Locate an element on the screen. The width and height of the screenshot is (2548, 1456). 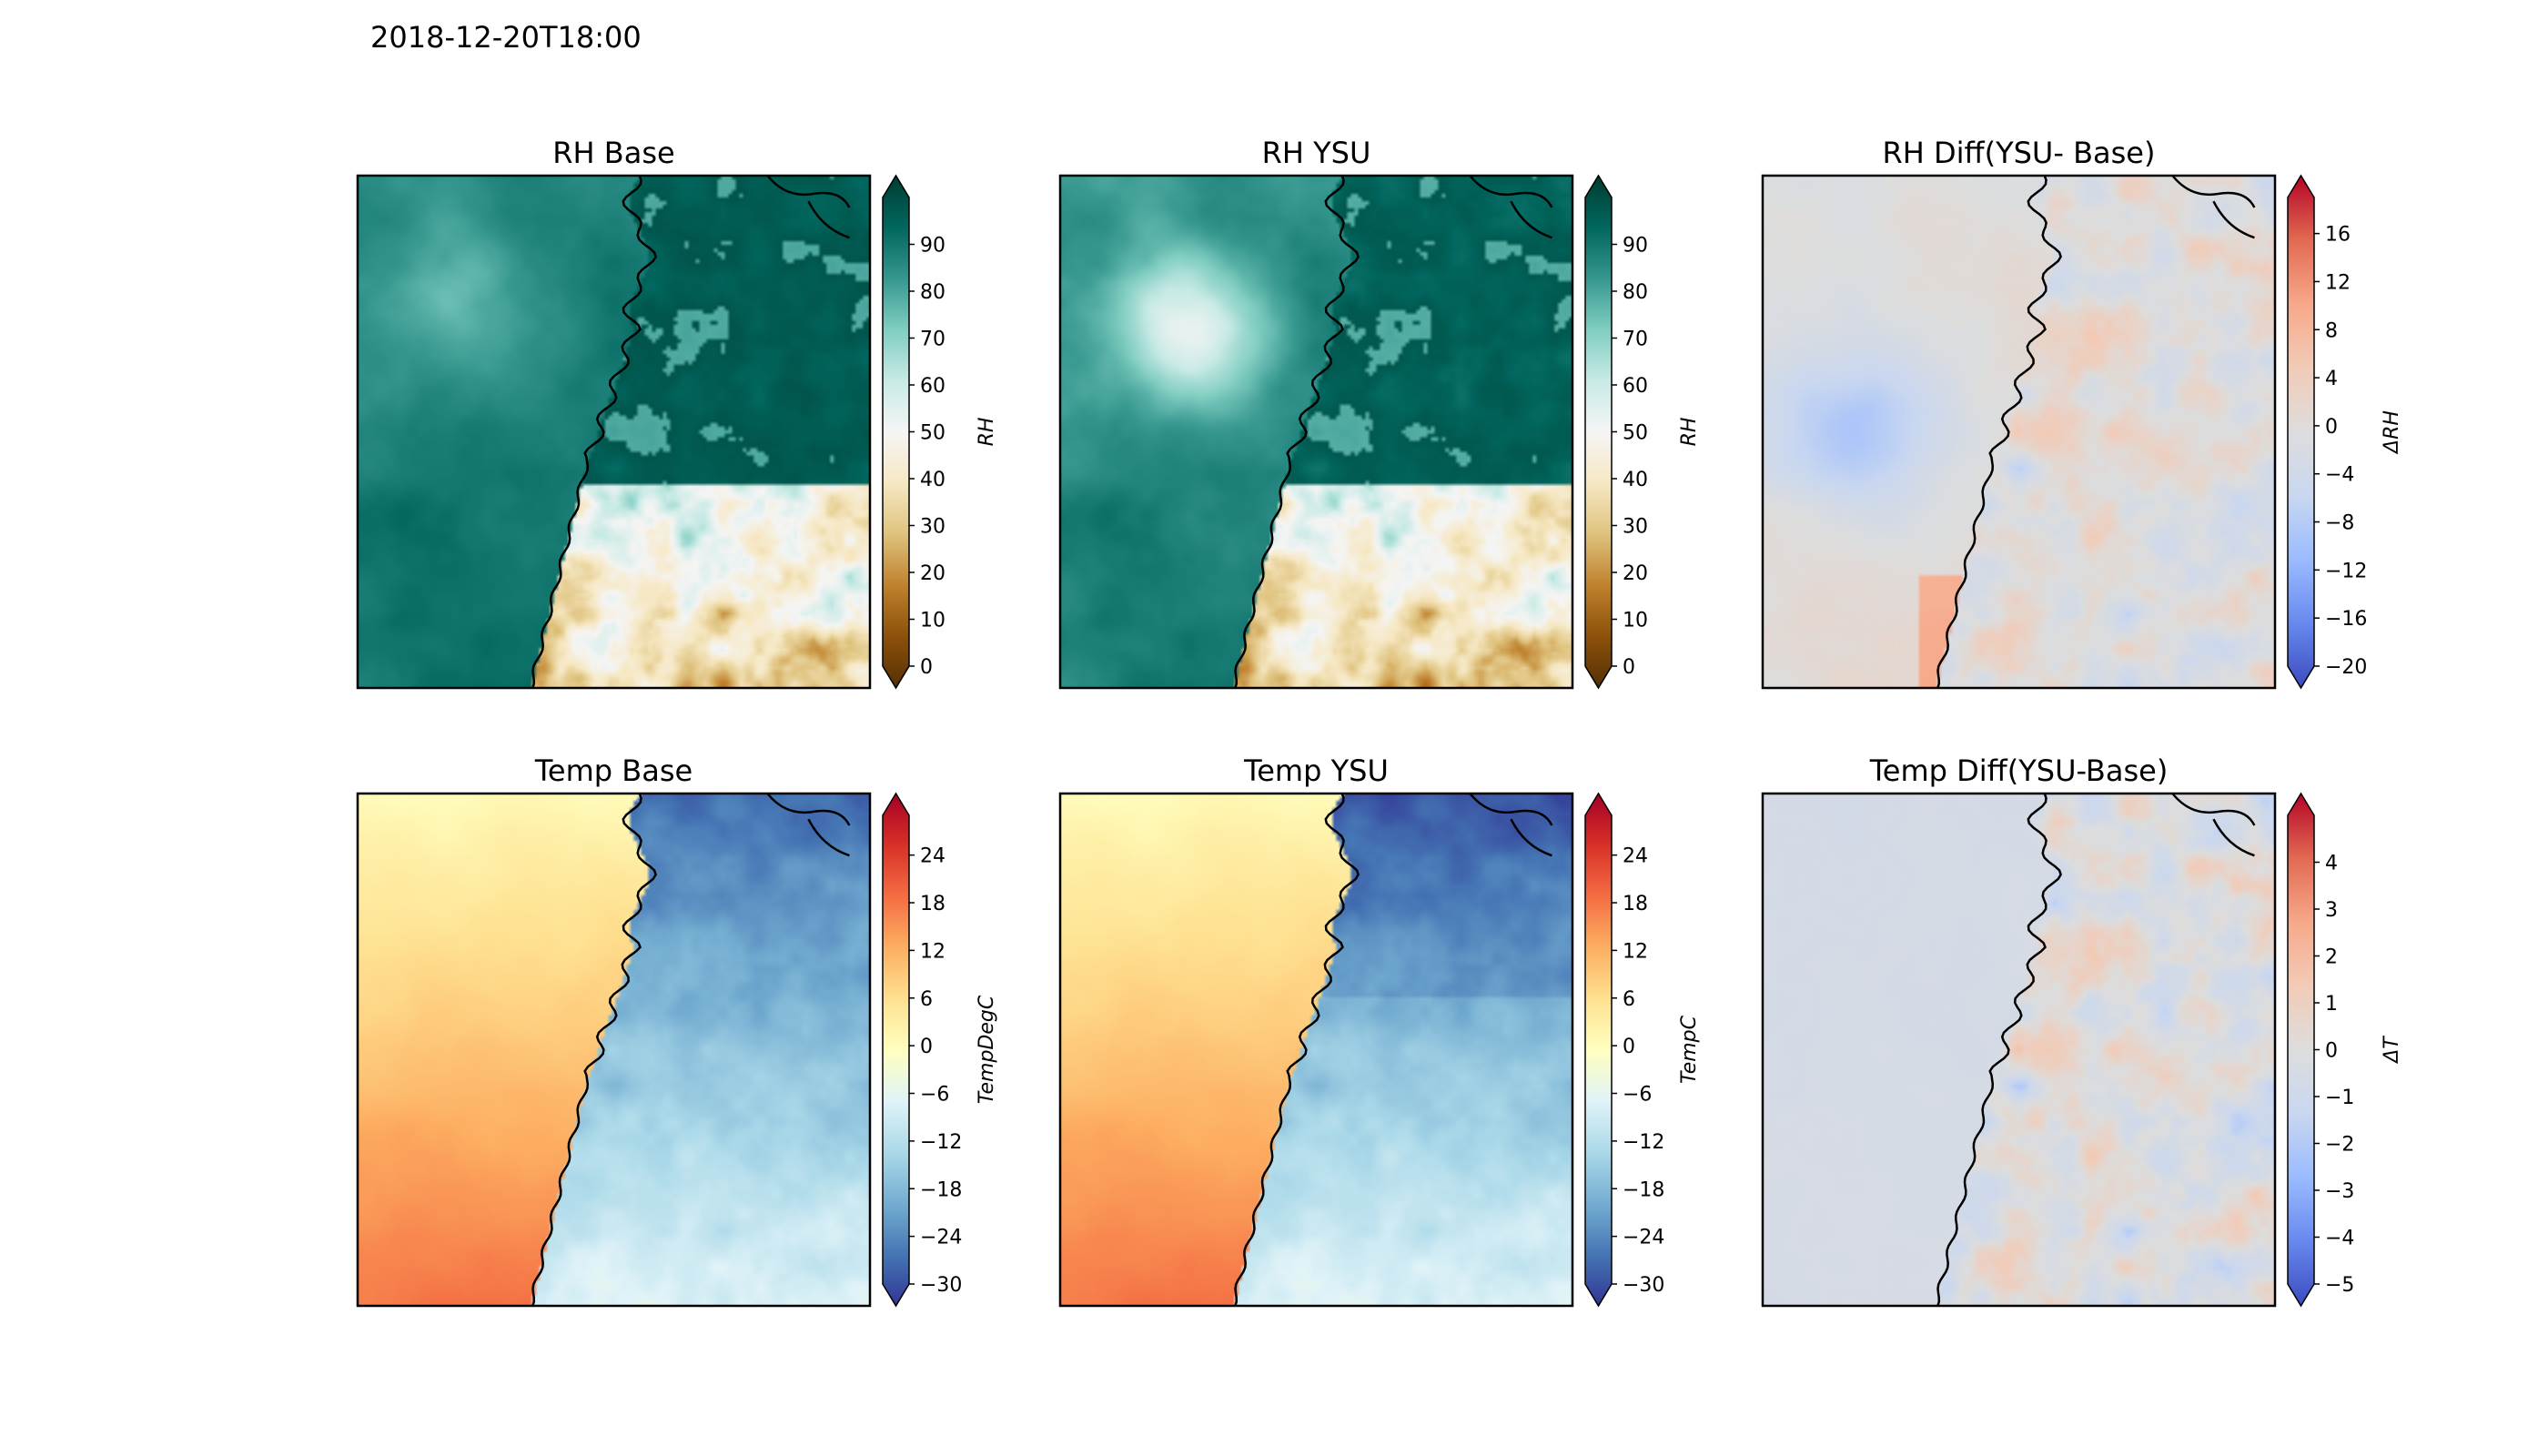
colorbar-tick-label: 24 is located at coordinates (933, 857).